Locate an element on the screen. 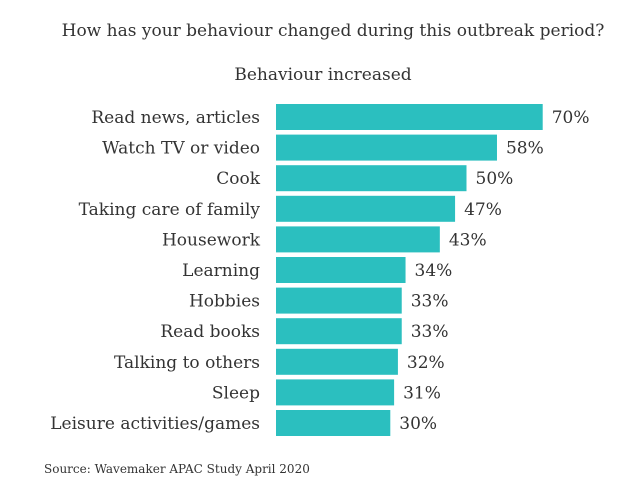  value-label: 34% is located at coordinates (434, 271).